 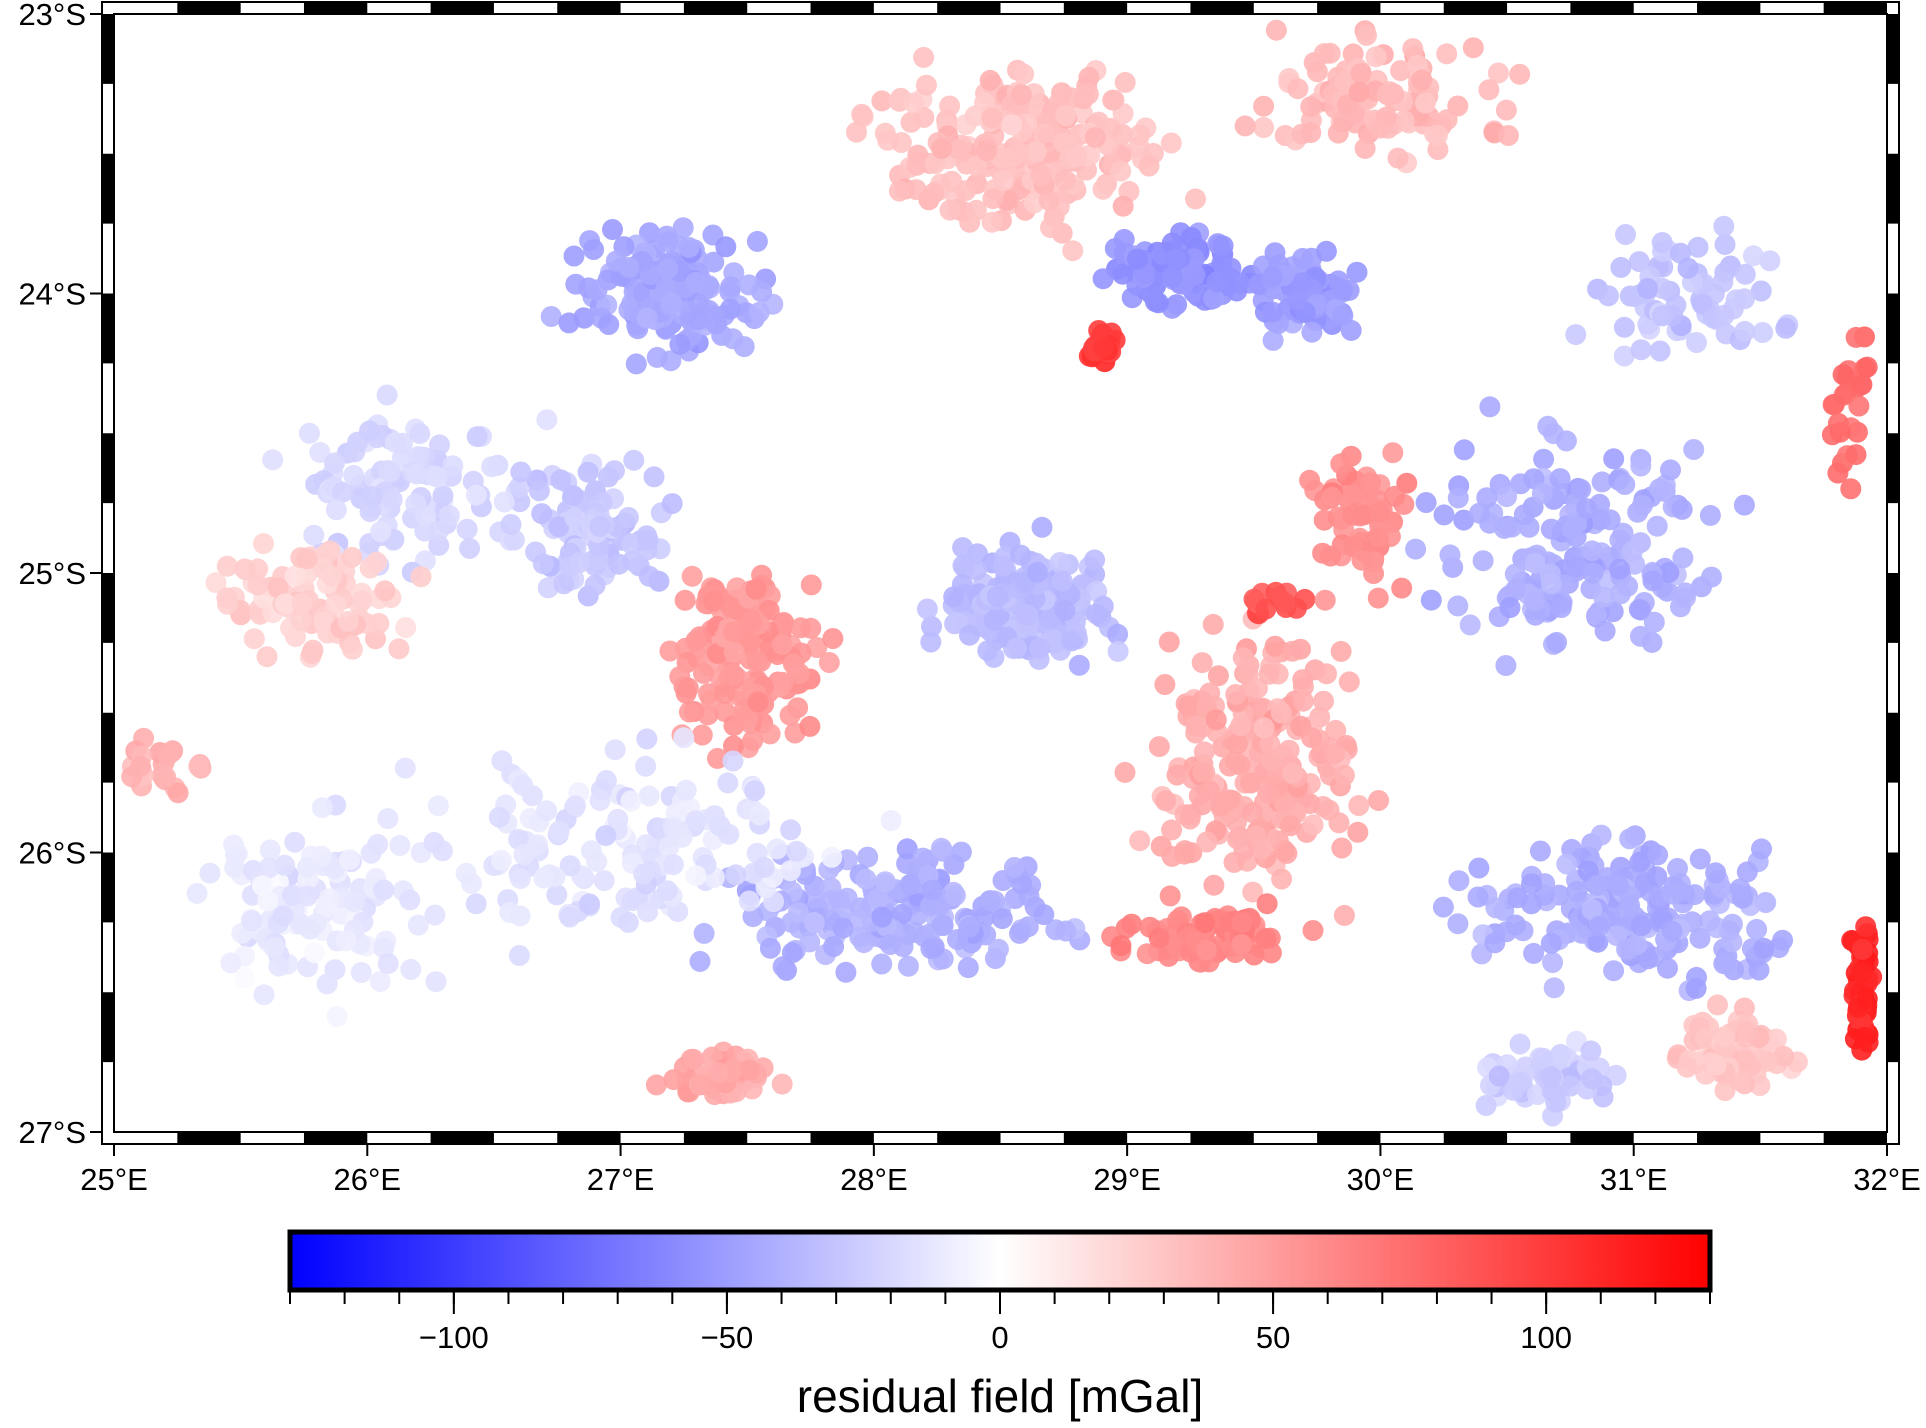 I want to click on lon-tick-label: 31°E, so click(x=1634, y=1179).